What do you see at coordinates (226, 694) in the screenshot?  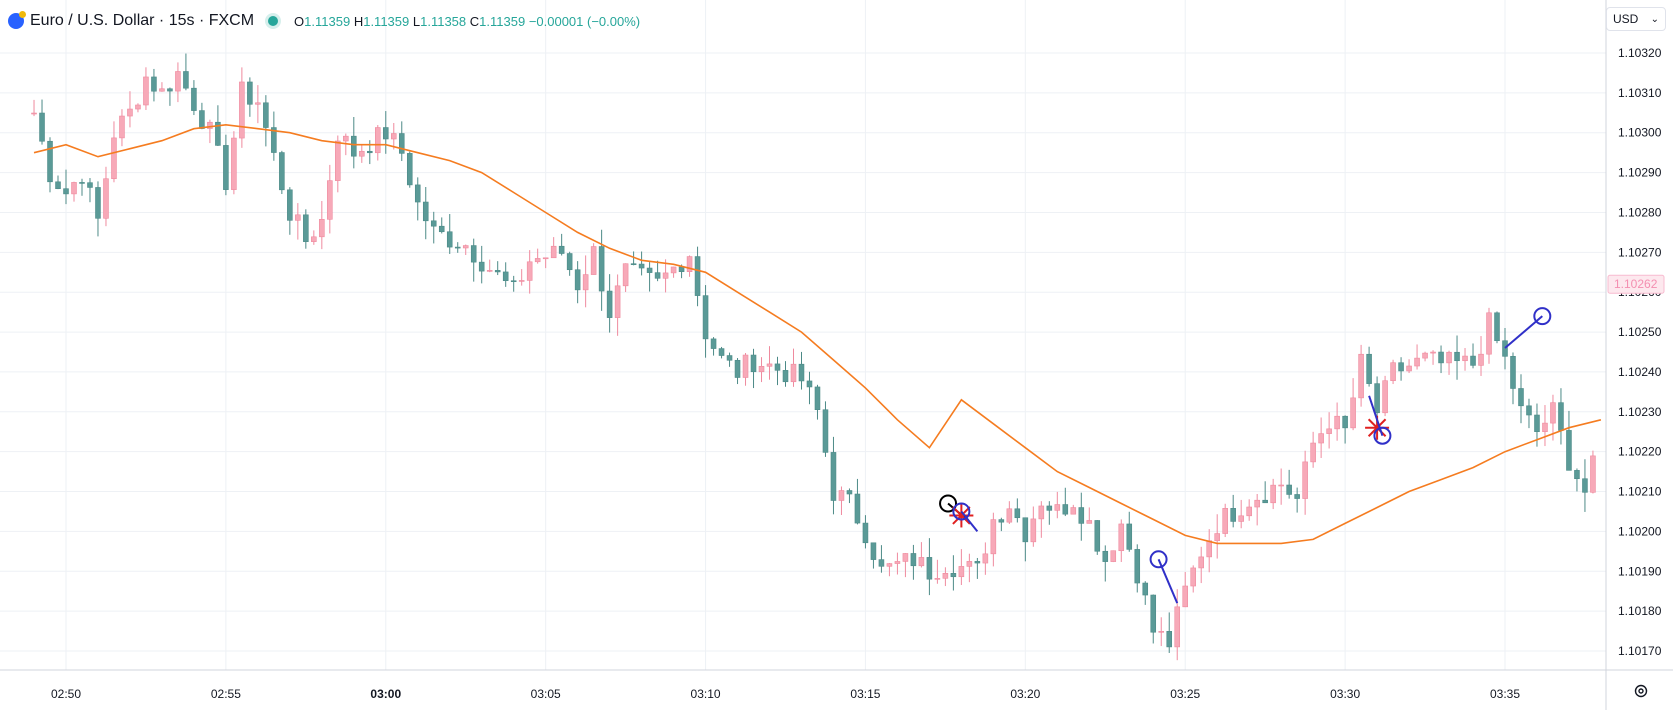 I see `time-tick-label: 02:55` at bounding box center [226, 694].